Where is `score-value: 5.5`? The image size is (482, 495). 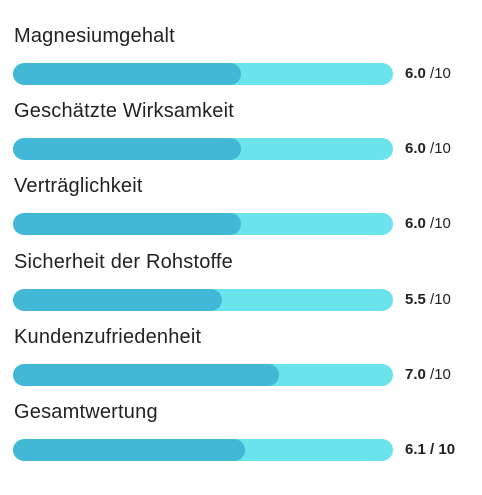 score-value: 5.5 is located at coordinates (415, 299).